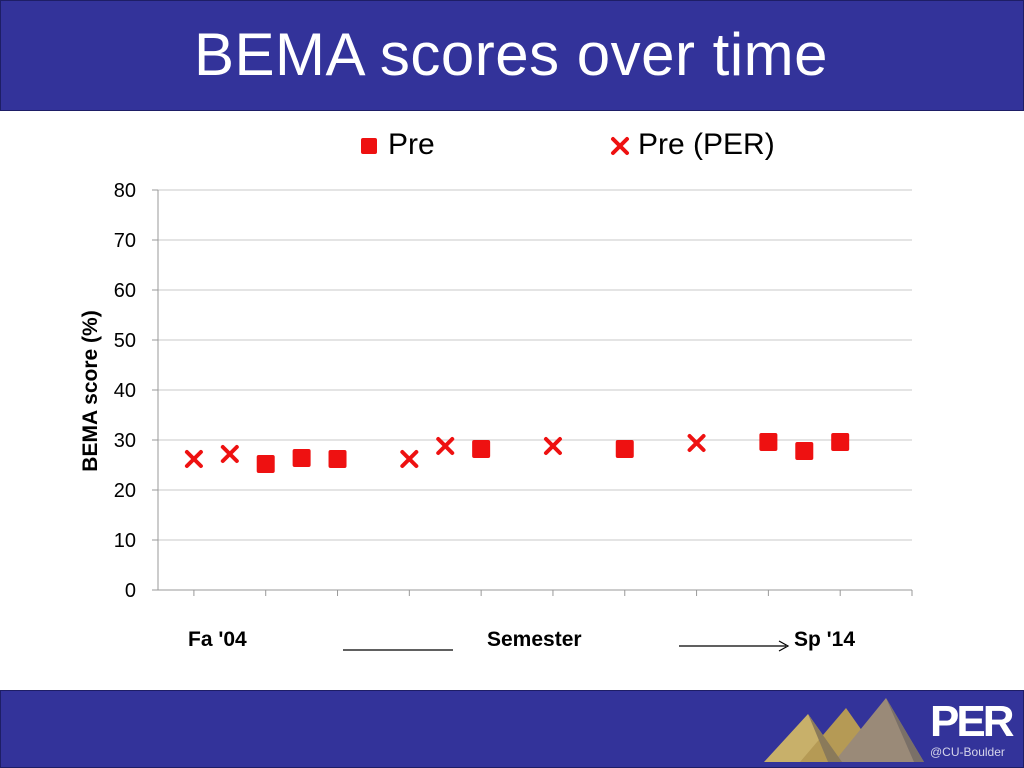 The height and width of the screenshot is (768, 1024). I want to click on semester-arrows, so click(566, 646).